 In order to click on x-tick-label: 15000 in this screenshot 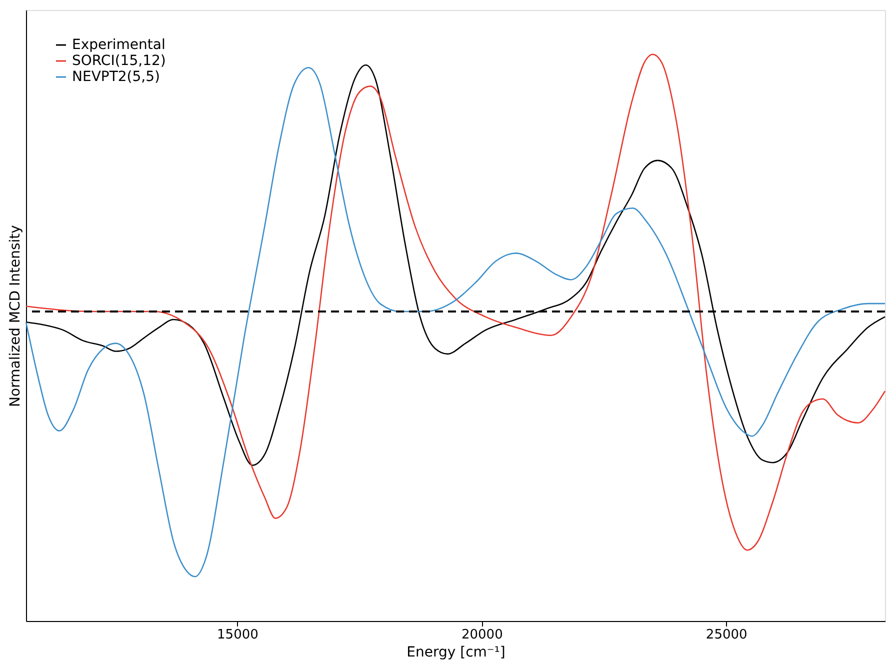, I will do `click(237, 635)`.